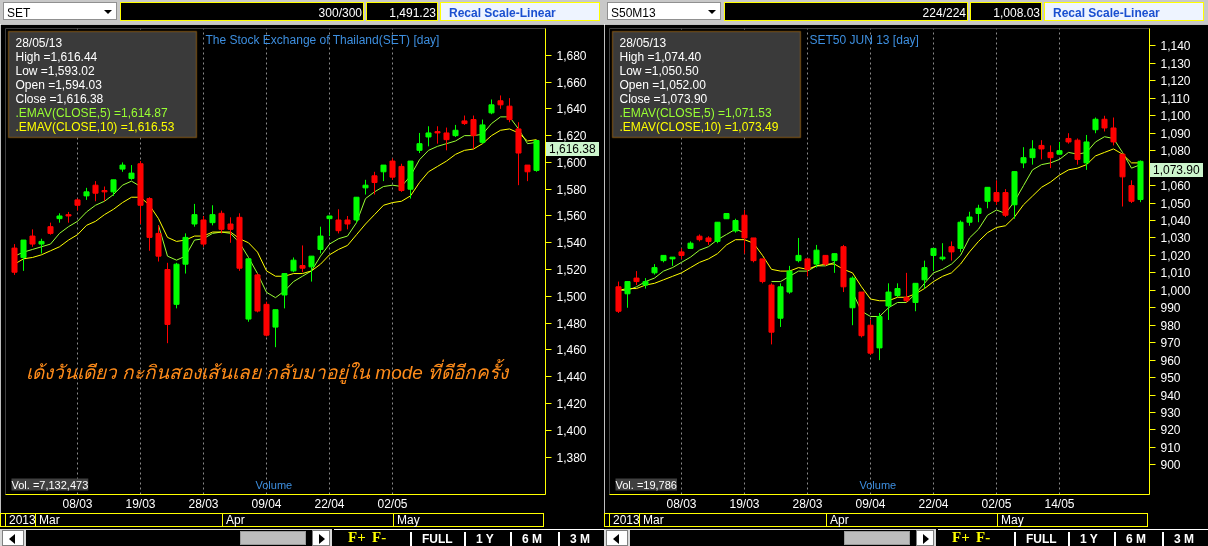 This screenshot has width=1208, height=546. I want to click on text: S50M13, so click(633, 13).